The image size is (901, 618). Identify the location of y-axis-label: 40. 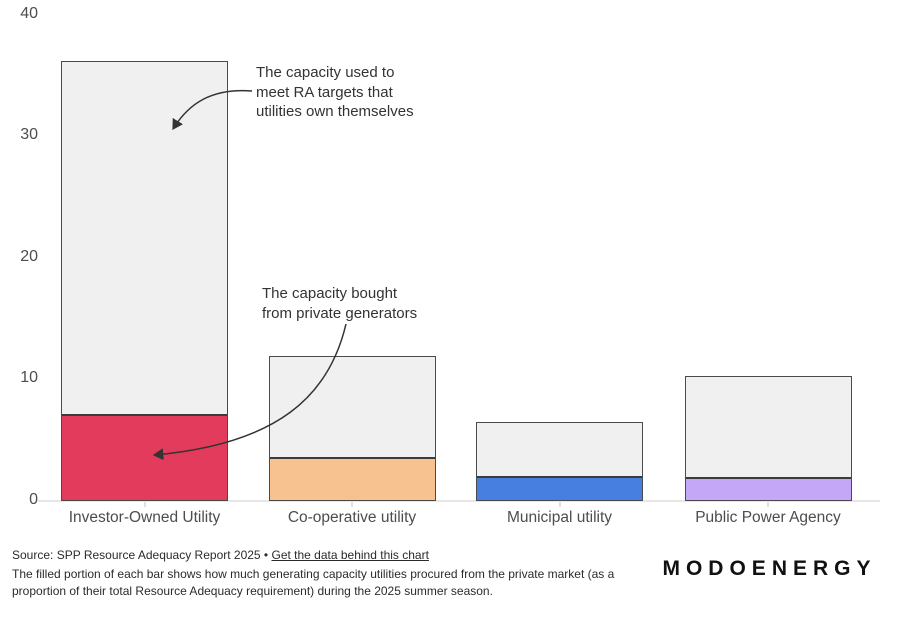
(29, 13).